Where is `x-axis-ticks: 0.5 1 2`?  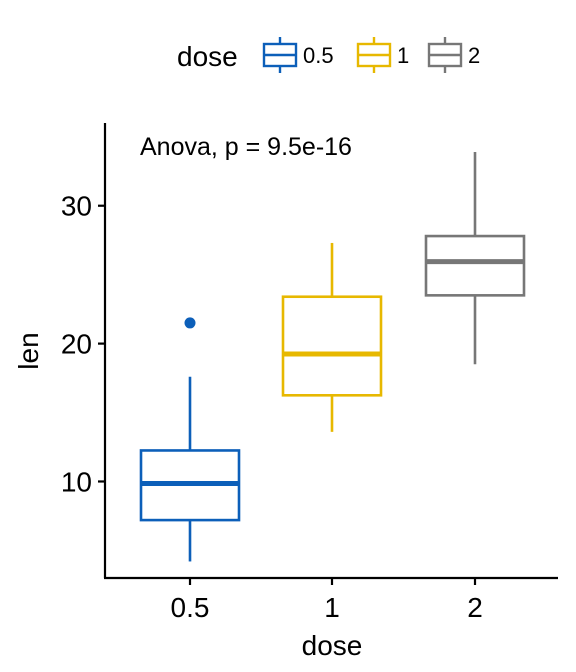 x-axis-ticks: 0.5 1 2 is located at coordinates (327, 600).